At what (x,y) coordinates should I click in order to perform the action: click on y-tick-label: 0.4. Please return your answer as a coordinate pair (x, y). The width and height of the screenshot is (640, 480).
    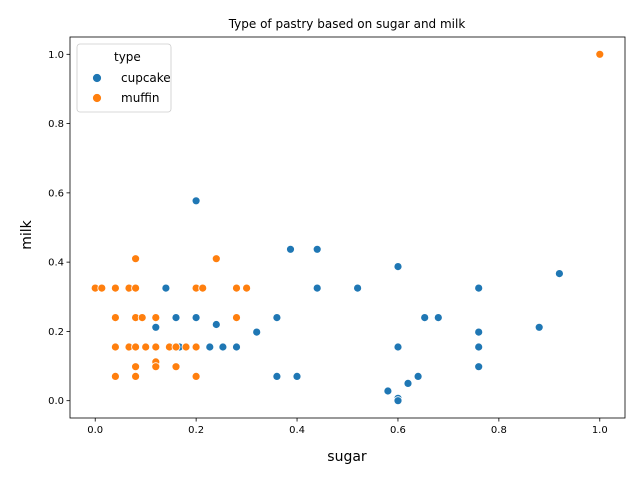
    Looking at the image, I should click on (56, 263).